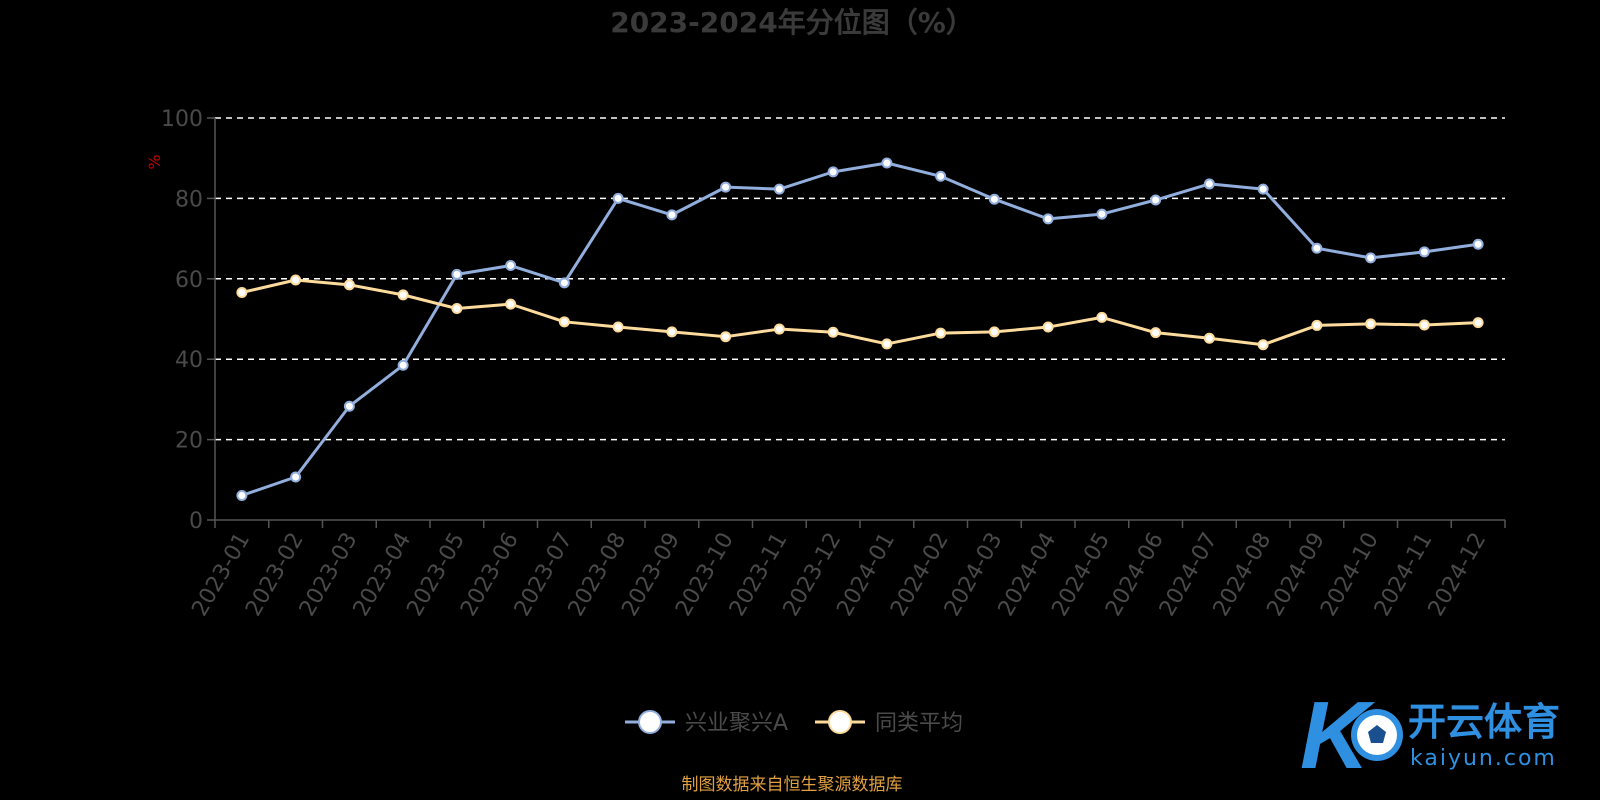 Image resolution: width=1600 pixels, height=800 pixels. I want to click on legend-label: 兴业聚兴A, so click(736, 723).